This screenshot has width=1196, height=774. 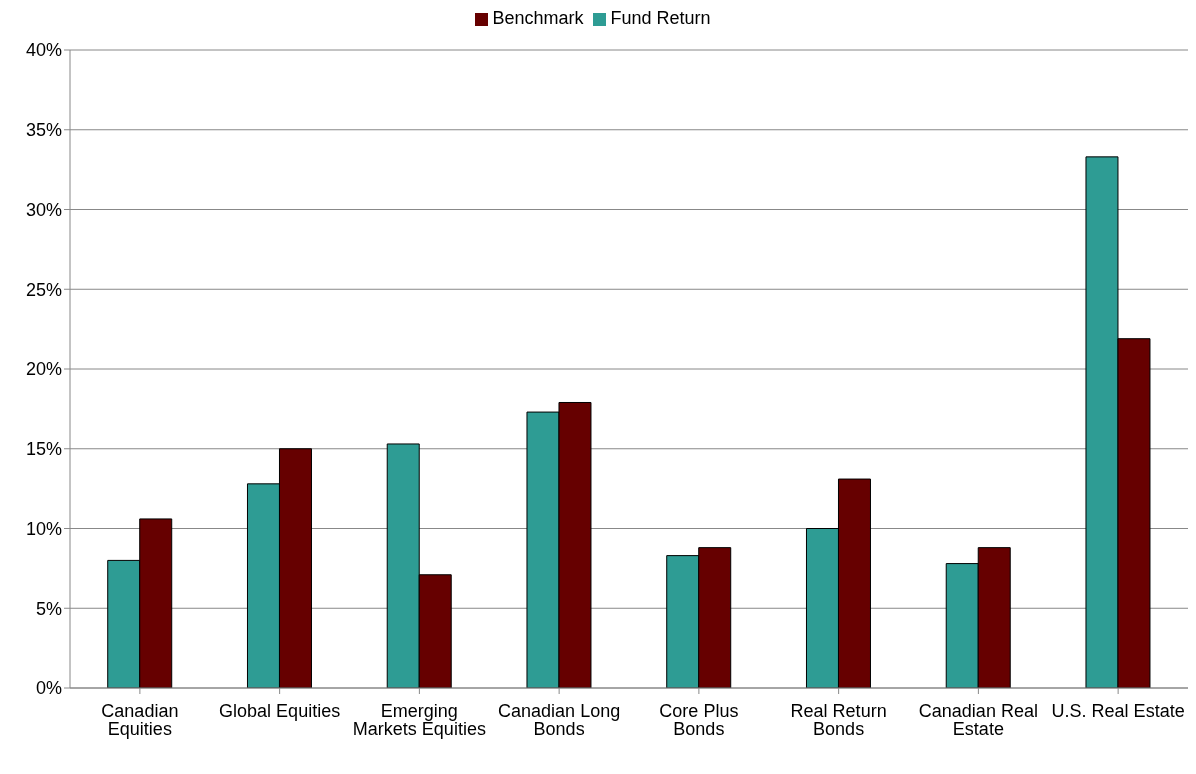 What do you see at coordinates (1118, 710) in the screenshot?
I see `x-tick-label: U.S. Real Estate` at bounding box center [1118, 710].